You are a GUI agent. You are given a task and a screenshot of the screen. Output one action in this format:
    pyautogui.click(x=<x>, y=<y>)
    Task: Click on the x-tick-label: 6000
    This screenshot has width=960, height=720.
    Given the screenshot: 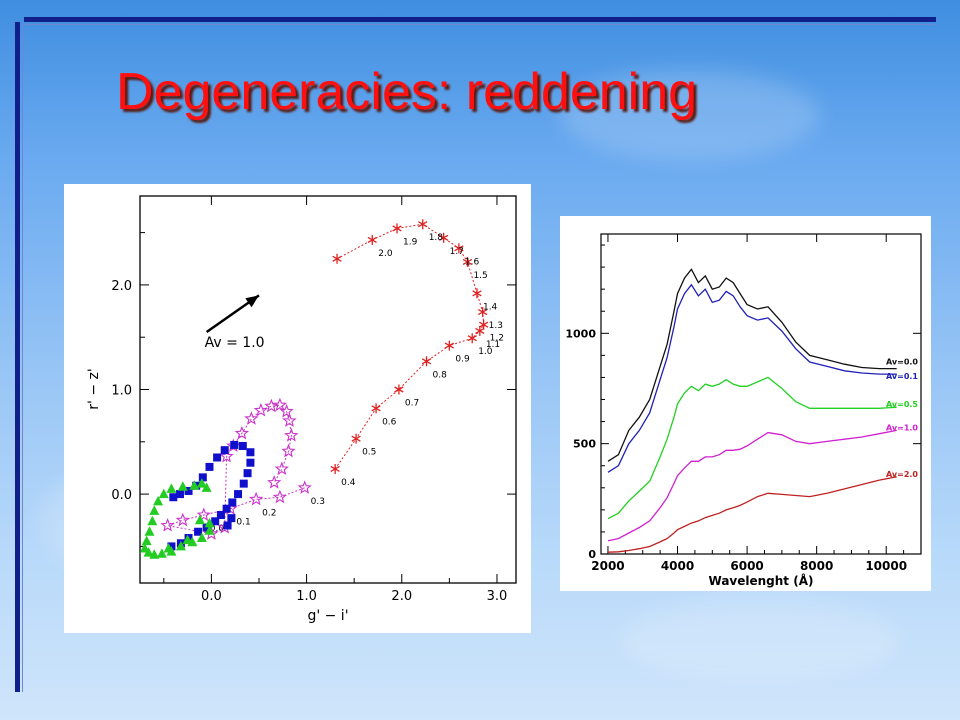 What is the action you would take?
    pyautogui.click(x=746, y=566)
    